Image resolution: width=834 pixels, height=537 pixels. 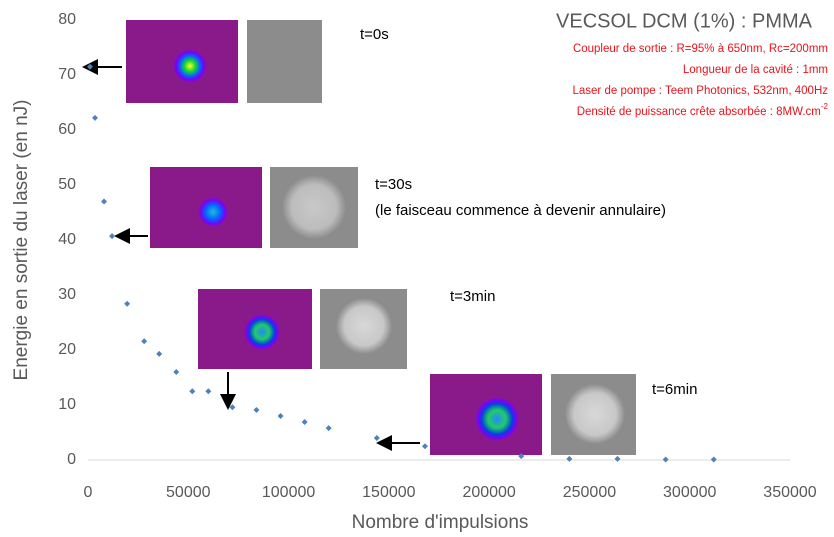 I want to click on y-tick-label: 60, so click(x=67, y=129).